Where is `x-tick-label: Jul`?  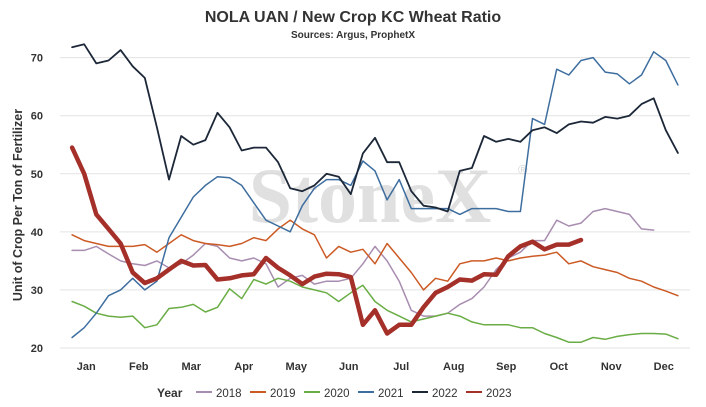
x-tick-label: Jul is located at coordinates (401, 367).